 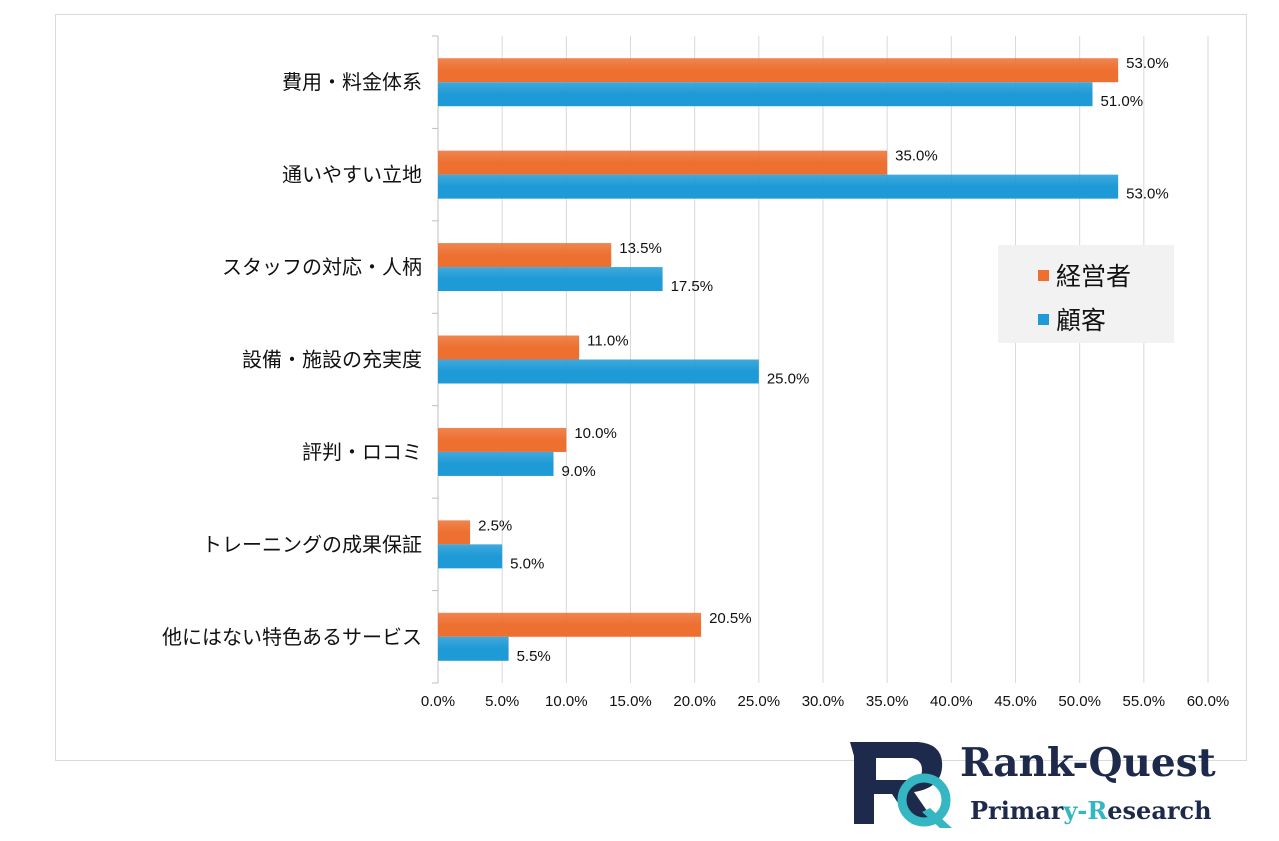 I want to click on x-tick-label: 10.0%, so click(x=566, y=701).